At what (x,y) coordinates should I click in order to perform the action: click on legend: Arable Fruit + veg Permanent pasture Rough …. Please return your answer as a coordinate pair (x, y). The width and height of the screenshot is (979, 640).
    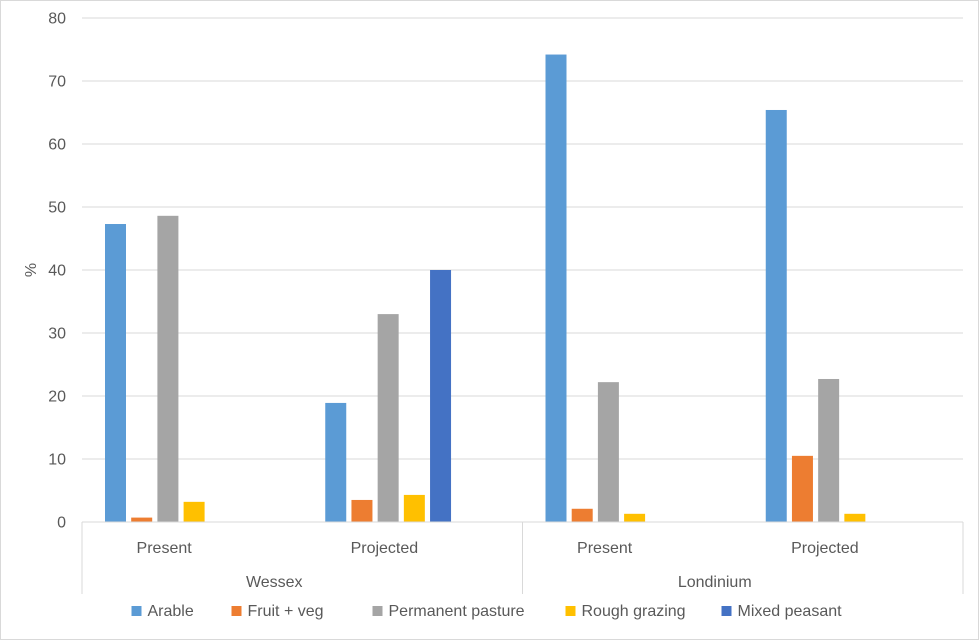
    Looking at the image, I should click on (487, 611).